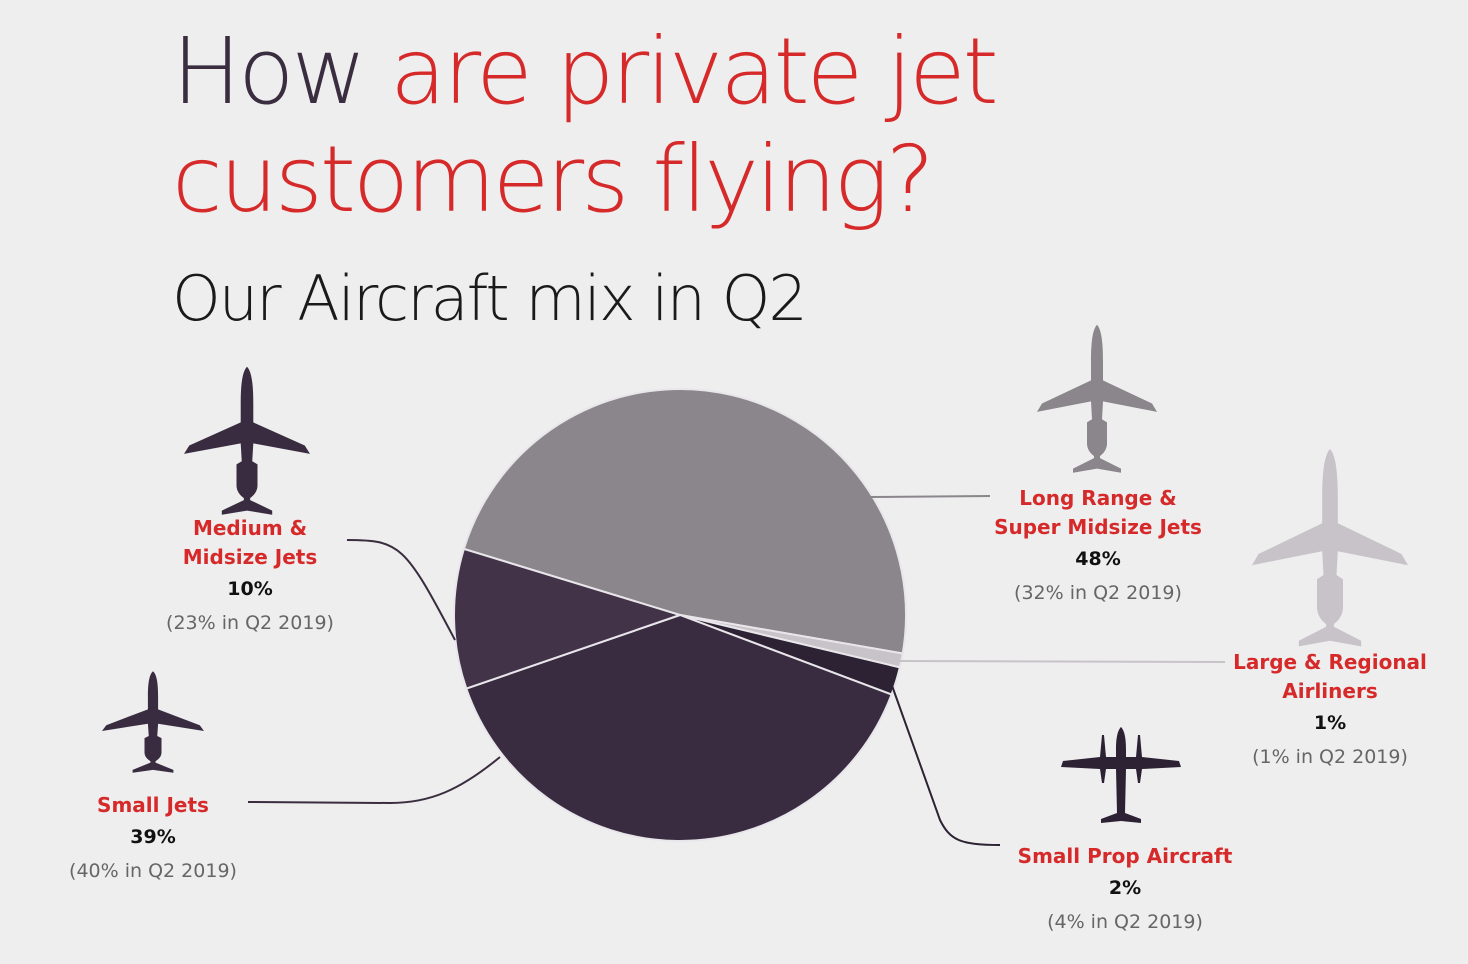 The height and width of the screenshot is (964, 1468). What do you see at coordinates (1121, 775) in the screenshot?
I see `prop-plane-icon` at bounding box center [1121, 775].